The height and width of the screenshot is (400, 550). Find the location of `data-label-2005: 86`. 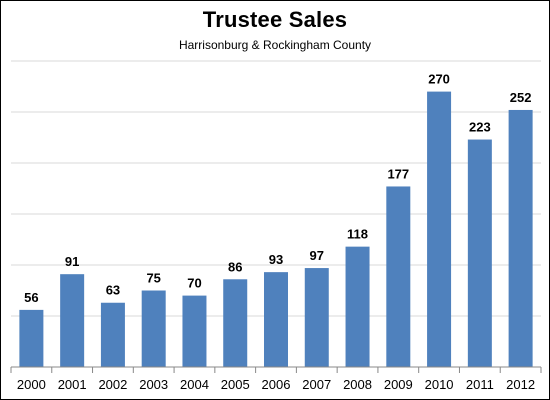

data-label-2005: 86 is located at coordinates (235, 266).